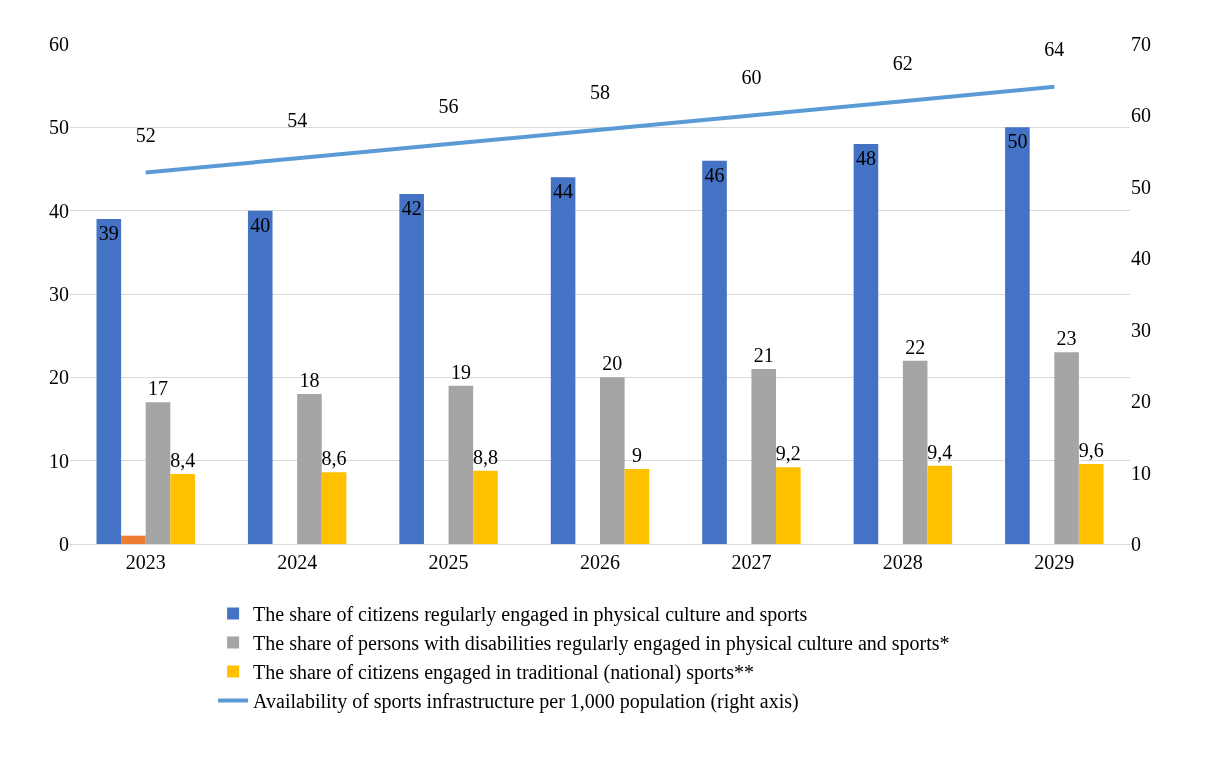 Image resolution: width=1205 pixels, height=776 pixels. I want to click on y-tick-label: 0, so click(64, 544).